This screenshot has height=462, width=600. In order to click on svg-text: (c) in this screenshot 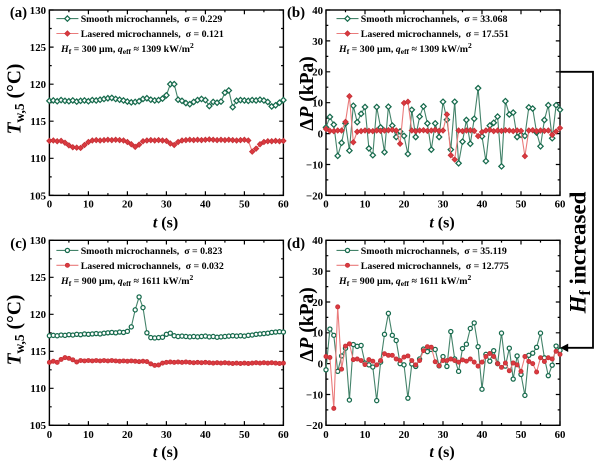, I will do `click(18, 244)`.